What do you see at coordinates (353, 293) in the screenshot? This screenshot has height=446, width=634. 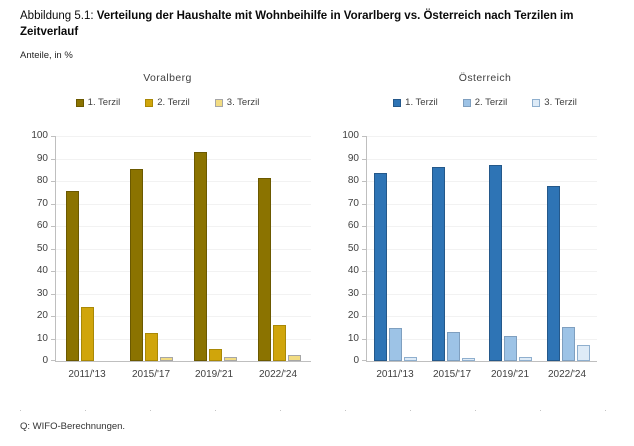 I see `y-axis-label: 30` at bounding box center [353, 293].